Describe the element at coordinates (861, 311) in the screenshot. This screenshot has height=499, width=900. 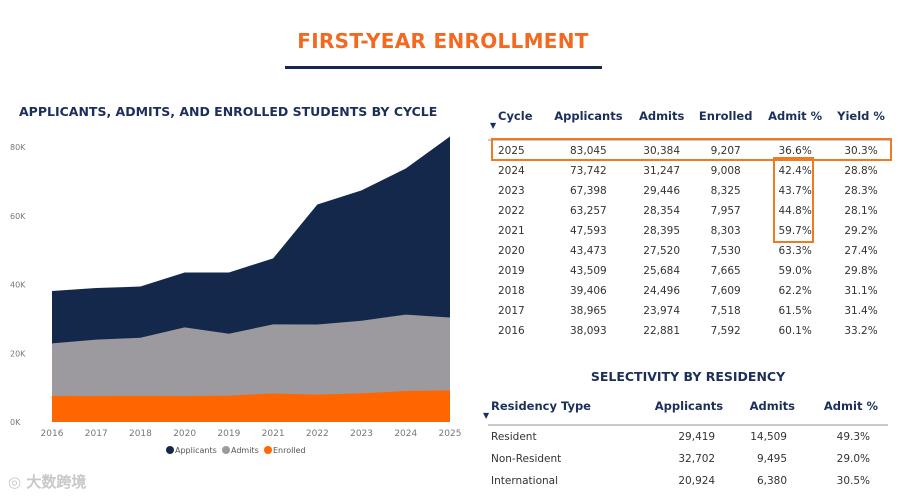
I see `table-cell: 31.4%` at that location.